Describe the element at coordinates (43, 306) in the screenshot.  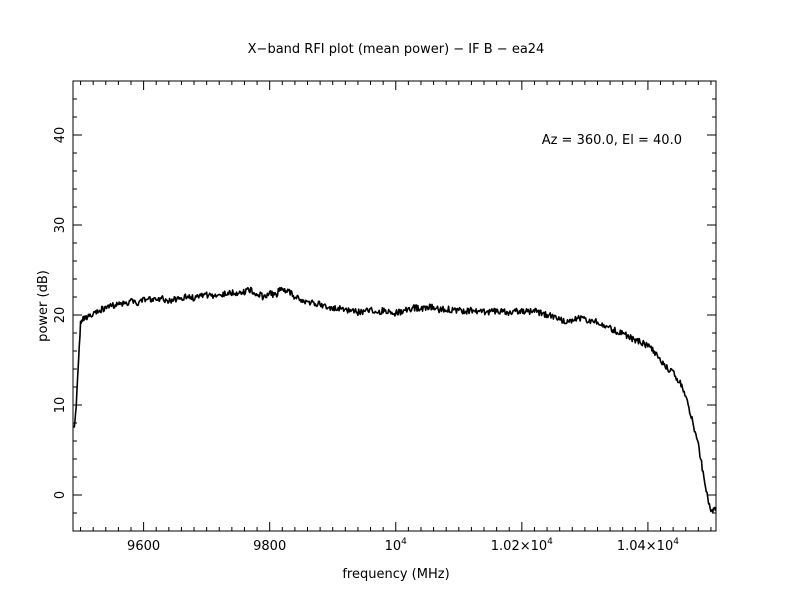
I see `y-axis-label: power (dB)` at that location.